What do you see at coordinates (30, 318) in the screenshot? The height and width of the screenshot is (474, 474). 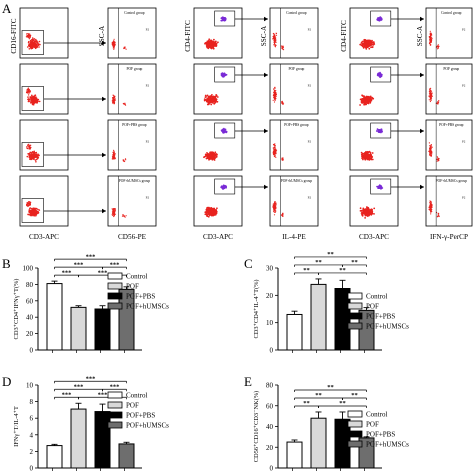 I see `y-tick-label: 40` at bounding box center [30, 318].